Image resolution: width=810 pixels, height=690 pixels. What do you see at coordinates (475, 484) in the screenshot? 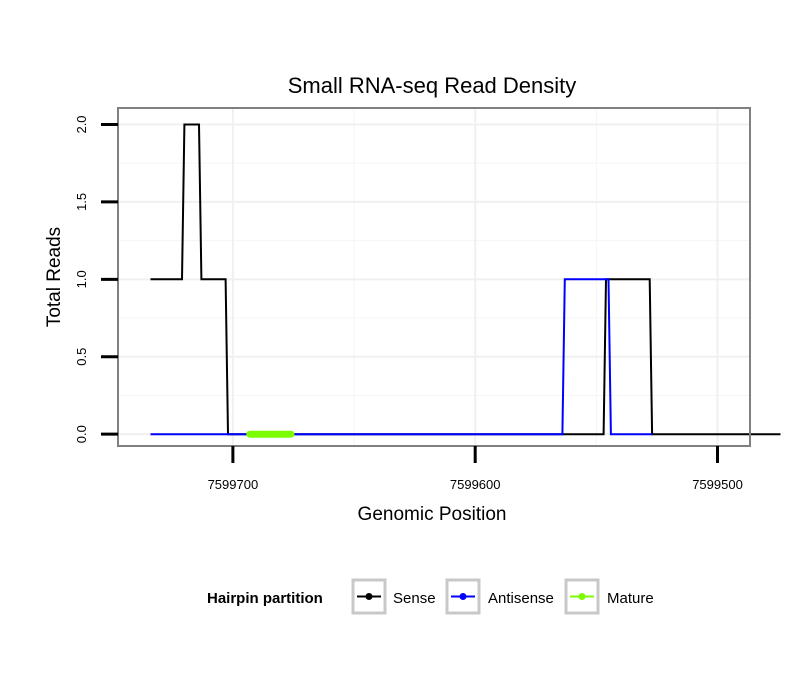
I see `x-tick-label: 7599600` at bounding box center [475, 484].